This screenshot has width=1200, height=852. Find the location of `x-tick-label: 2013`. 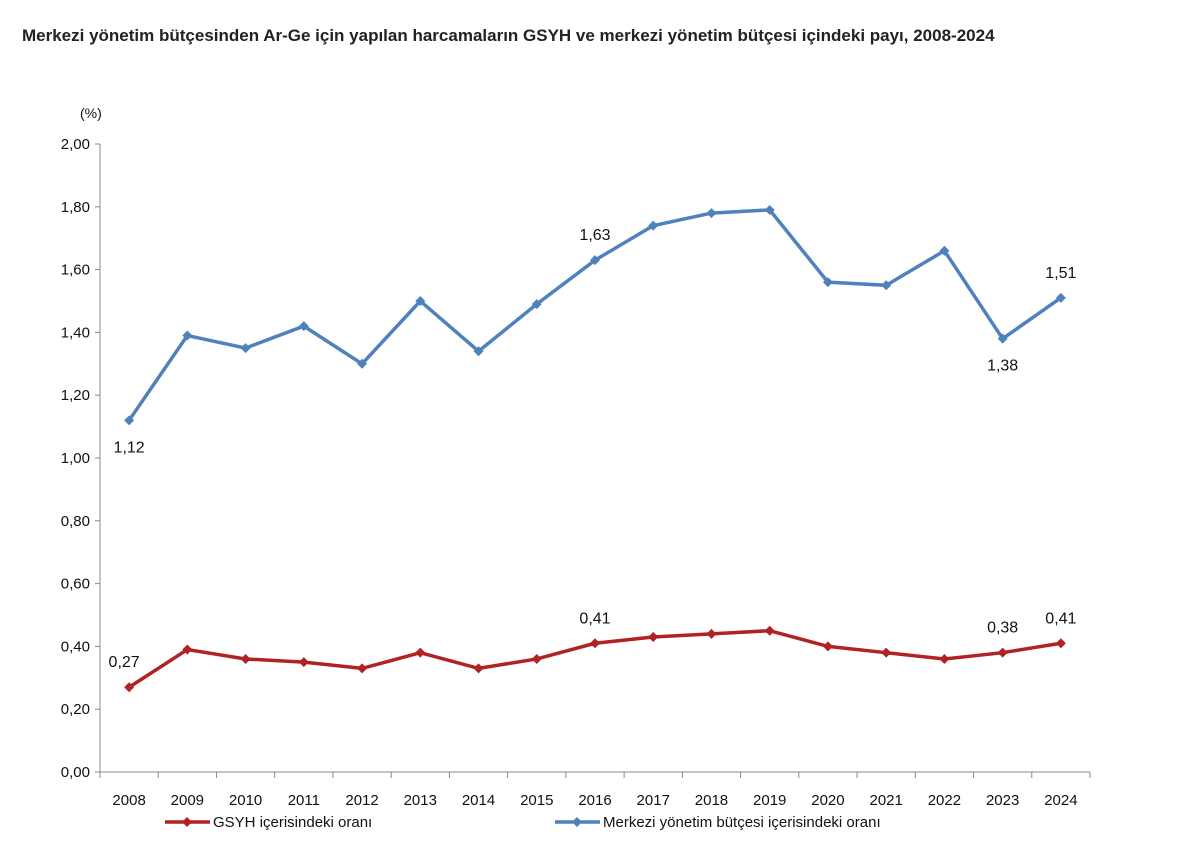

x-tick-label: 2013 is located at coordinates (420, 800).